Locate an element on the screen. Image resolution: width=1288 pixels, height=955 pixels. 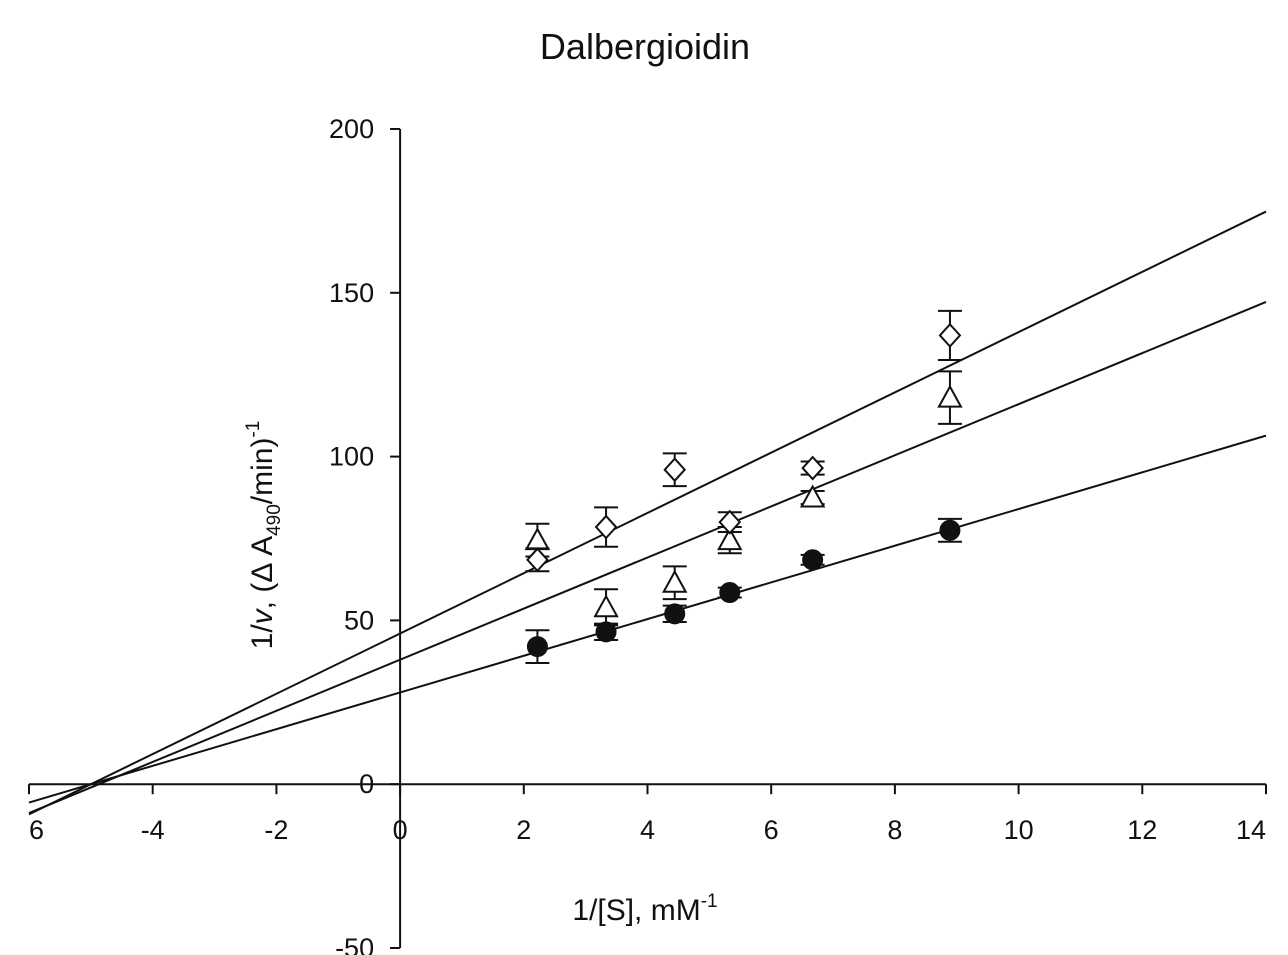
y-tick-label: 0 is located at coordinates (366, 784).